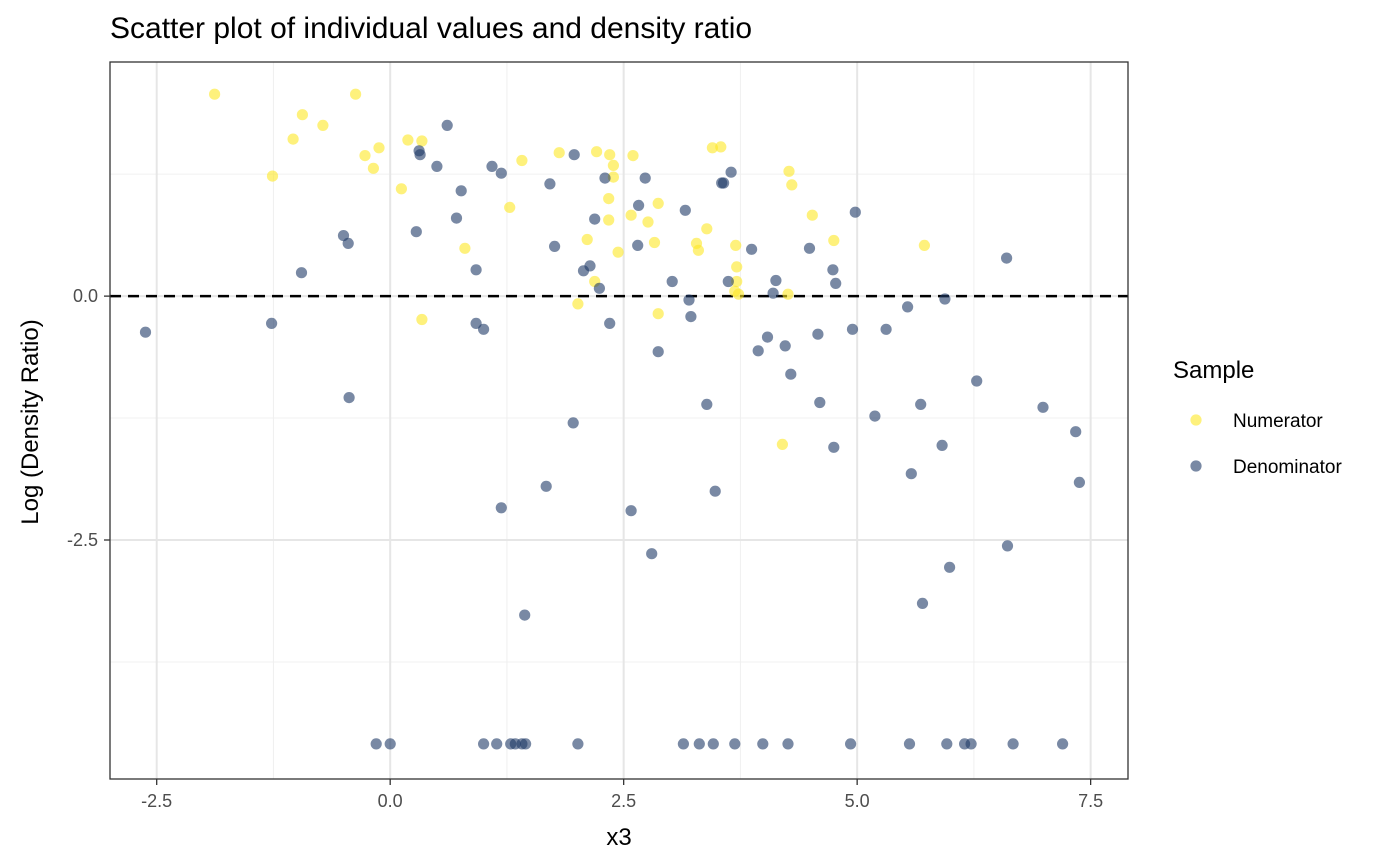  Describe the element at coordinates (622, 795) in the screenshot. I see `x-axis: -2.5 0.0 2.5 5.0 7.5` at that location.